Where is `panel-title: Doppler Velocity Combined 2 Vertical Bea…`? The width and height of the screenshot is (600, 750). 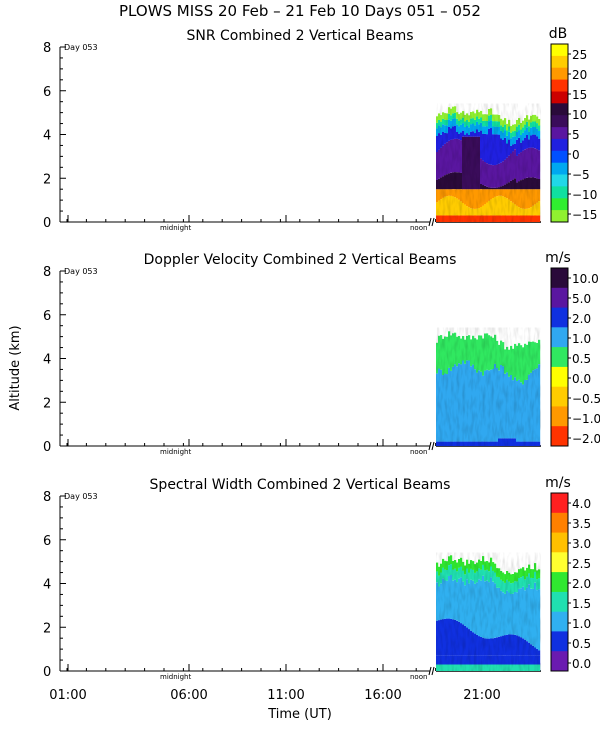
panel-title: Doppler Velocity Combined 2 Vertical Bea… is located at coordinates (300, 260).